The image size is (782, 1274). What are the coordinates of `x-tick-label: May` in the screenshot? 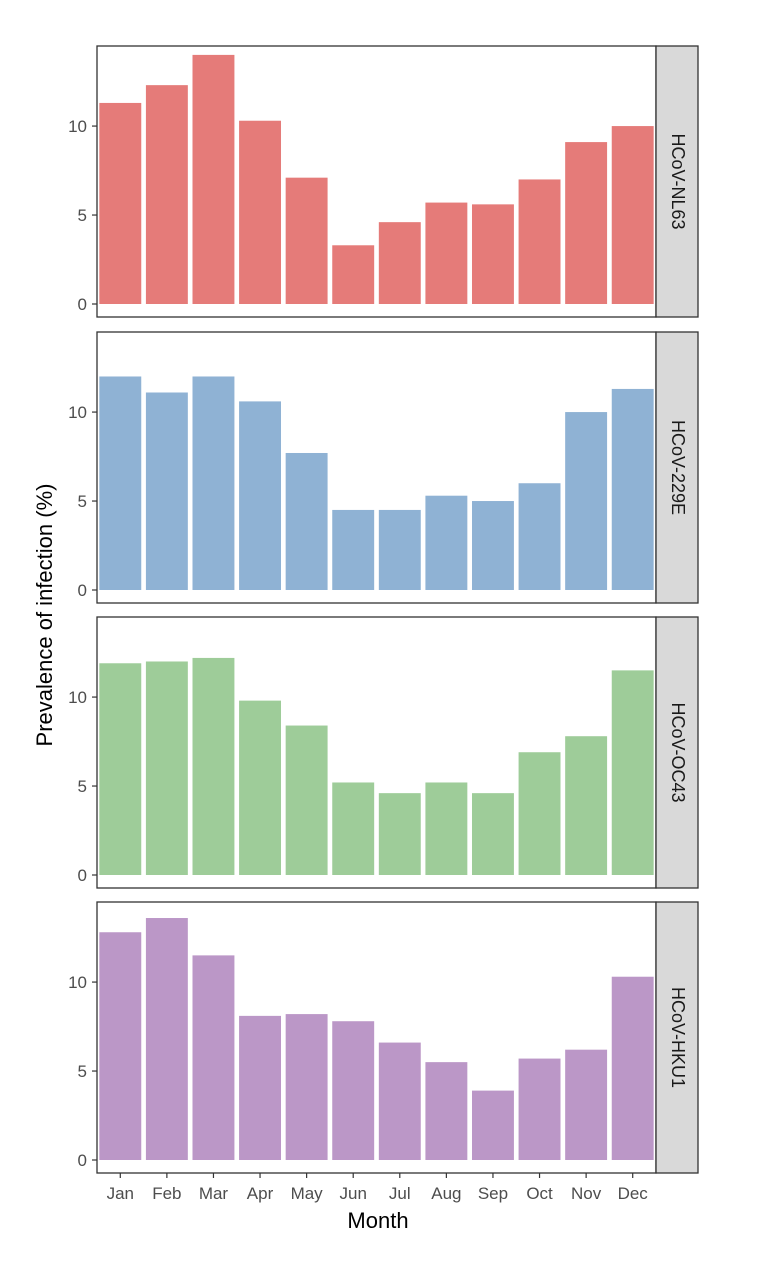 It's located at (307, 1193).